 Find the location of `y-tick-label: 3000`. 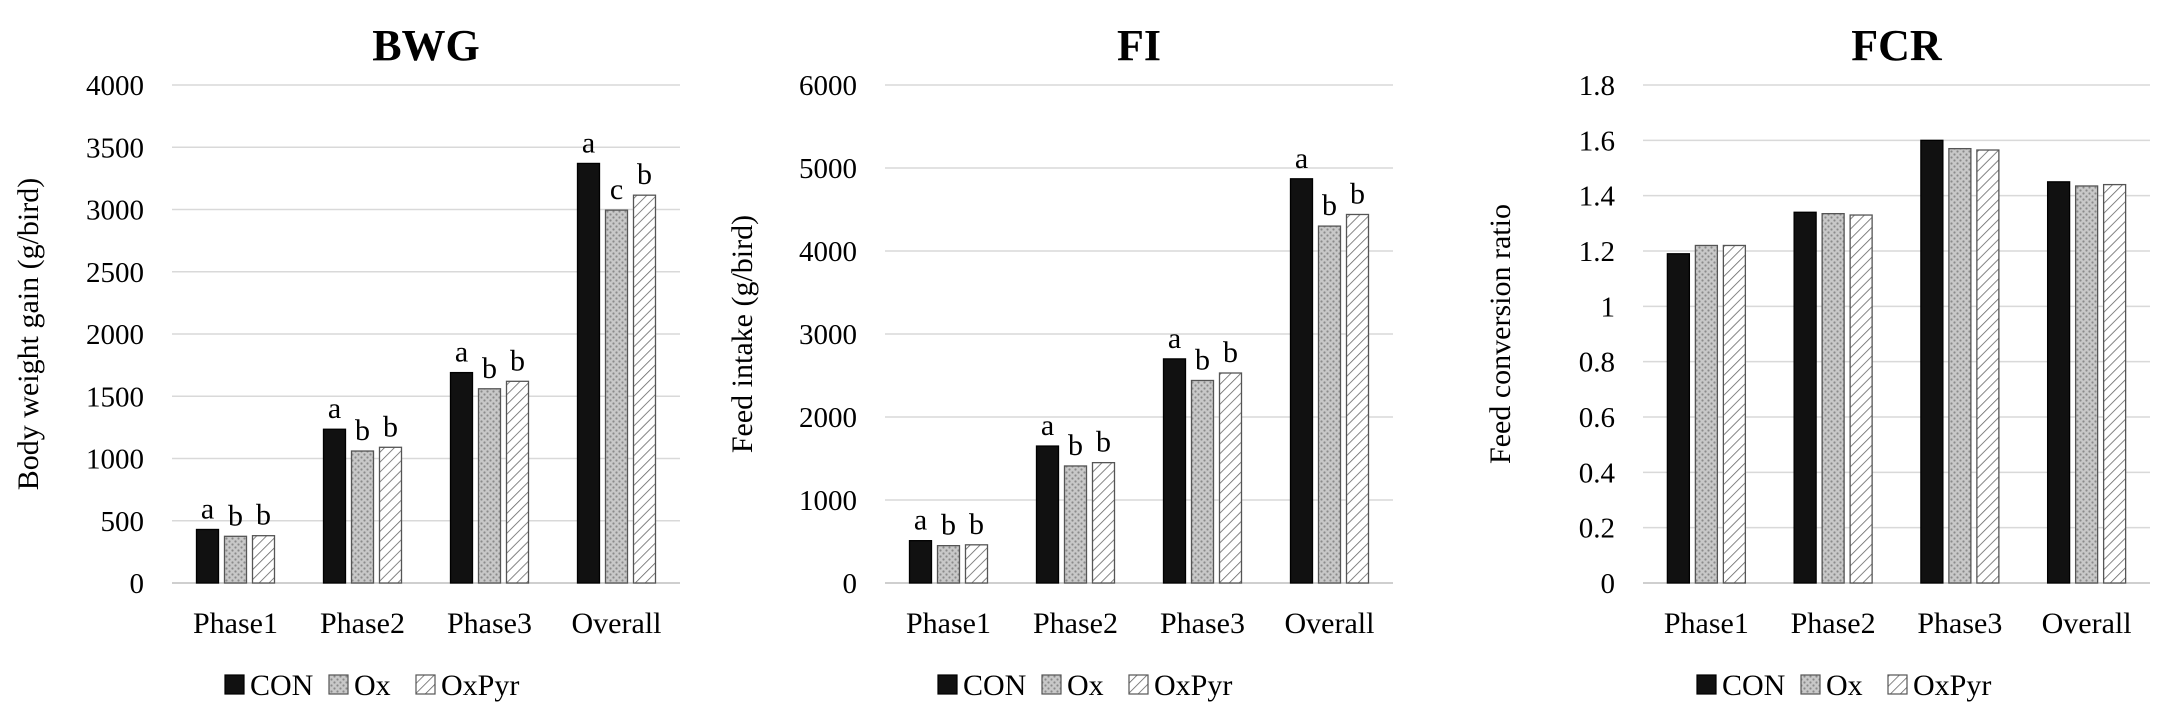

y-tick-label: 3000 is located at coordinates (115, 211).